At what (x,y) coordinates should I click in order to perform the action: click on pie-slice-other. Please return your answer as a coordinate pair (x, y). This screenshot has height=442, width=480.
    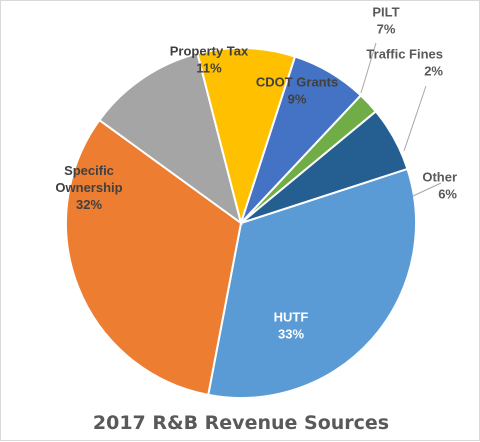
    Looking at the image, I should click on (324, 167).